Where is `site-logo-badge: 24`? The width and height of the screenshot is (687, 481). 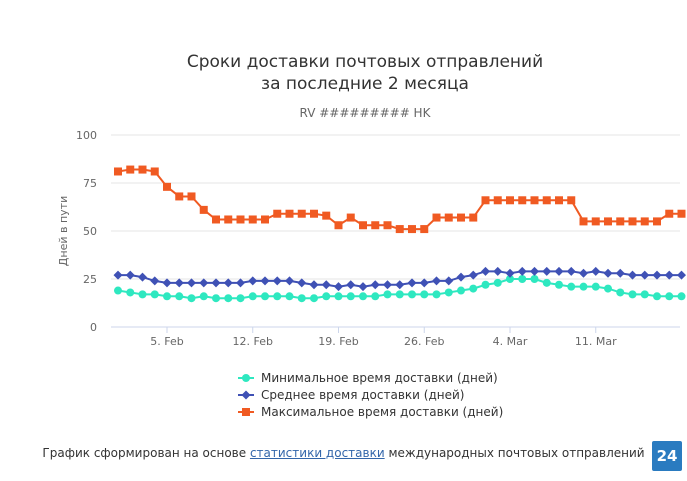
site-logo-badge: 24 is located at coordinates (667, 456).